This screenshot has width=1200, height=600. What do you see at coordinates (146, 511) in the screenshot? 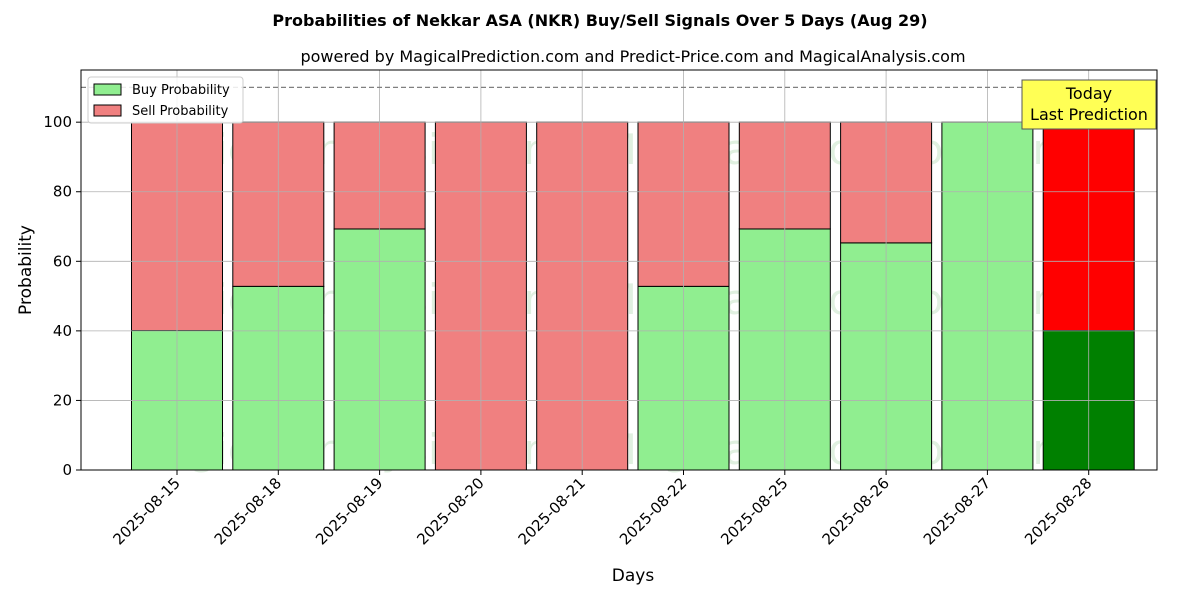
I see `x-tick-label: 2025-08-15` at bounding box center [146, 511].